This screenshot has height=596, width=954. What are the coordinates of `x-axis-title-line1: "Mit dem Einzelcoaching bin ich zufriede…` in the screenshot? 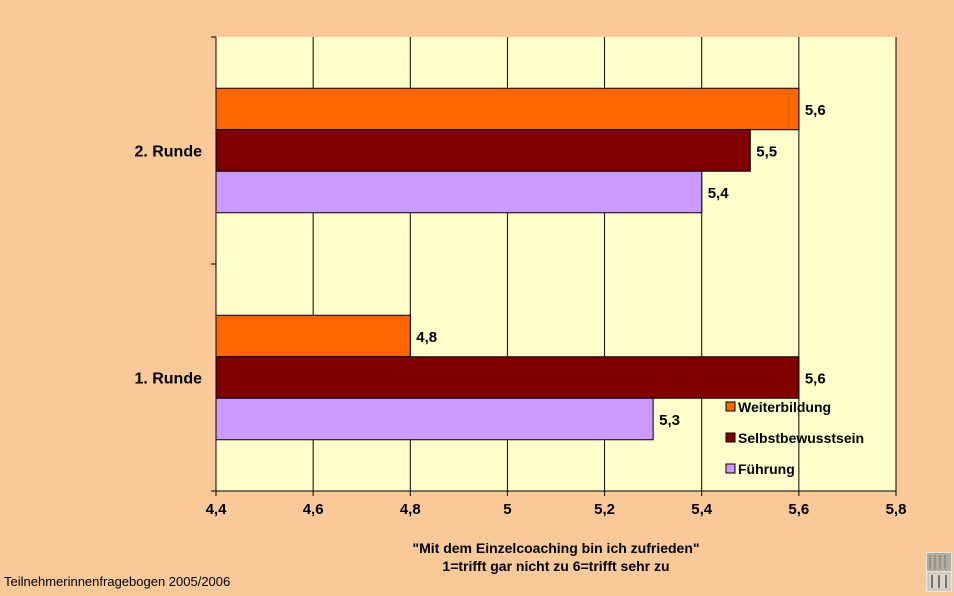 It's located at (555, 548).